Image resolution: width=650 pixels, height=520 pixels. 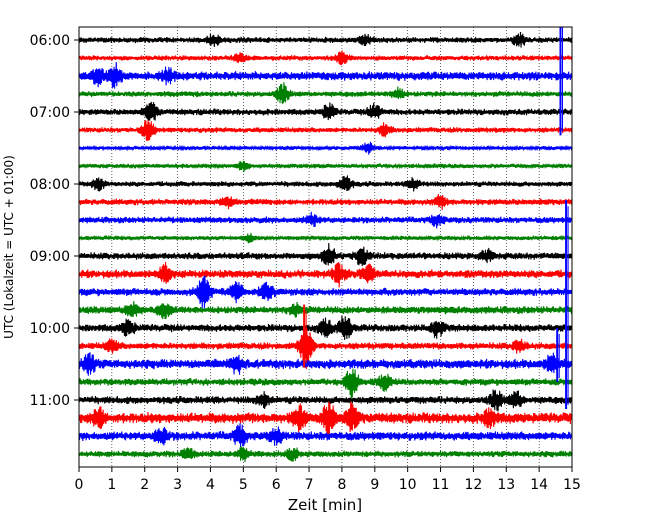 What do you see at coordinates (441, 485) in the screenshot?
I see `x-tick-label-11: 11` at bounding box center [441, 485].